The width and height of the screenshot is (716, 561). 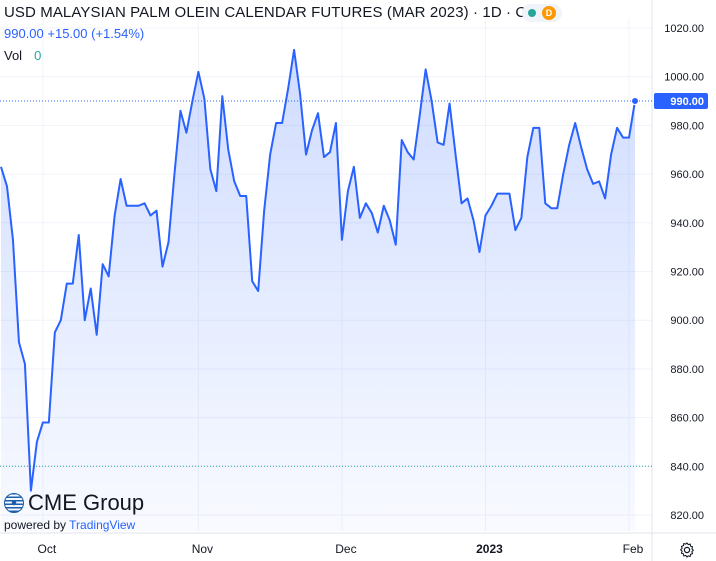 I want to click on volume-value: 0, so click(x=38, y=55).